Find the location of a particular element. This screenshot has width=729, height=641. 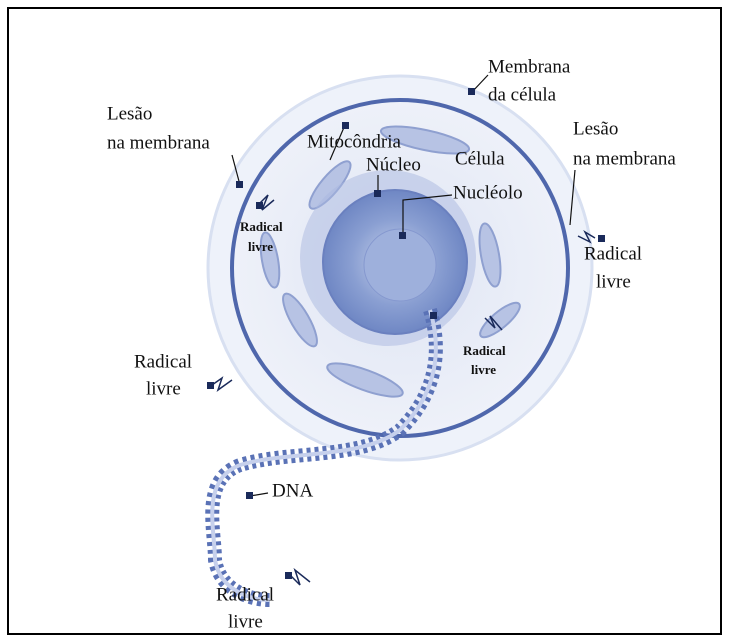

label: da célula is located at coordinates (522, 94).